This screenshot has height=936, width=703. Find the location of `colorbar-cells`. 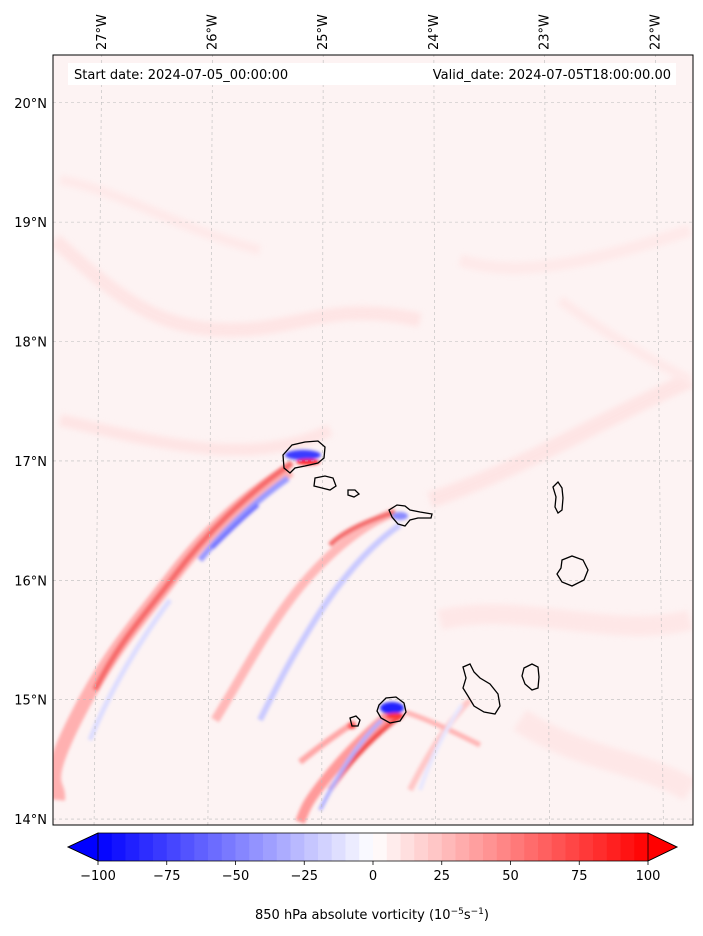

colorbar-cells is located at coordinates (373, 847).